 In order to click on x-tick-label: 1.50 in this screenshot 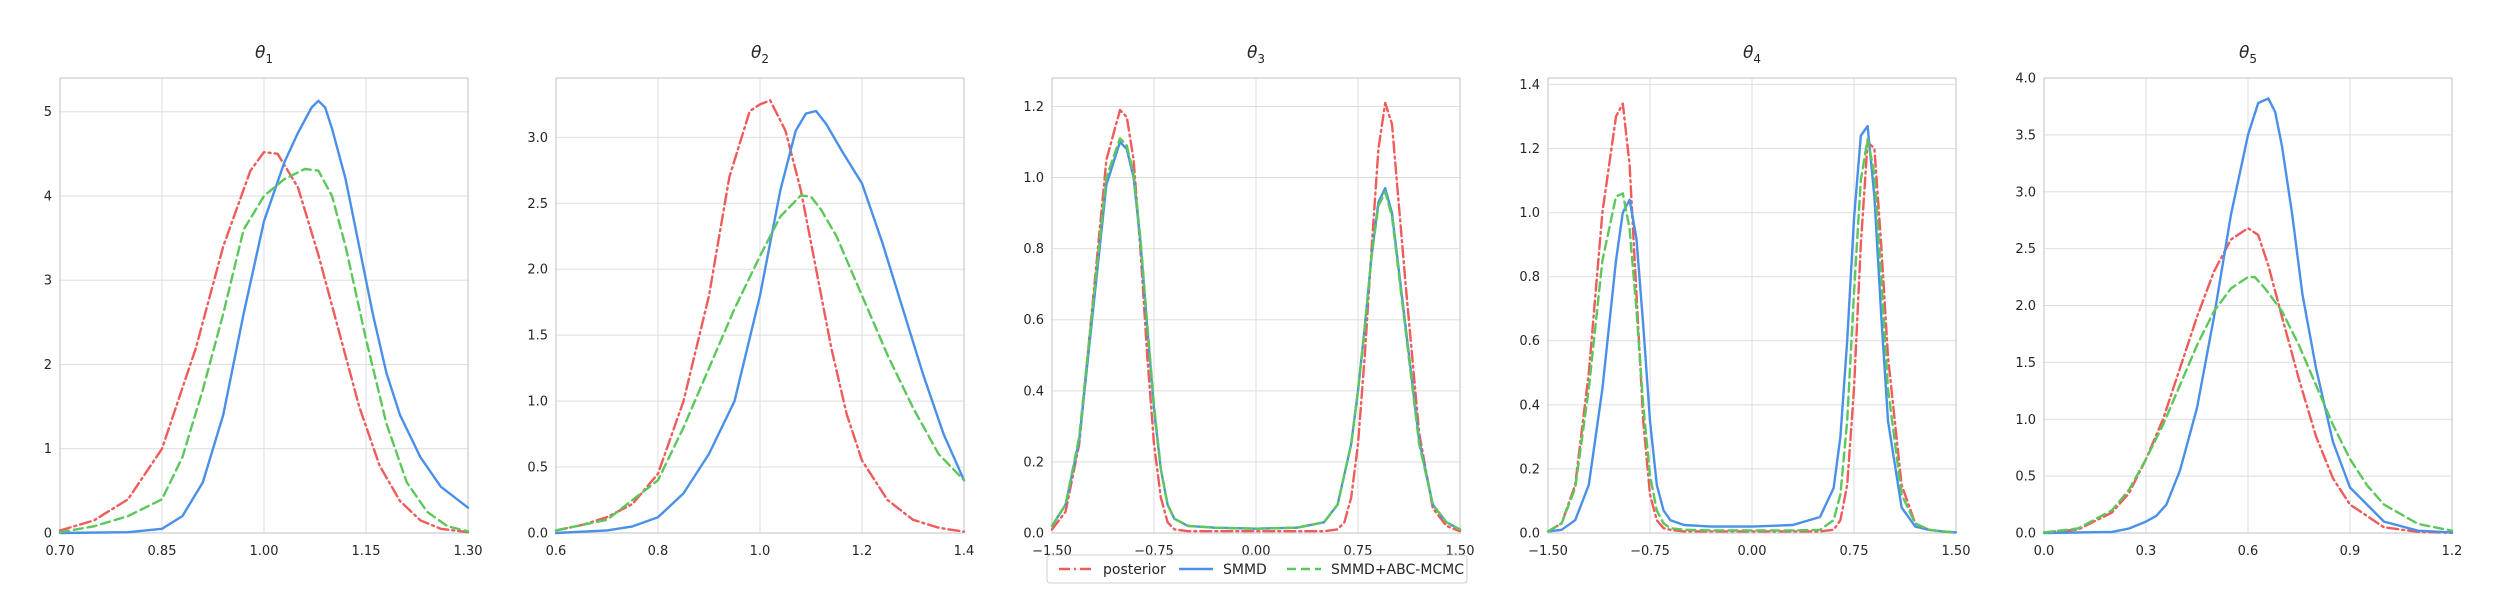, I will do `click(1956, 551)`.